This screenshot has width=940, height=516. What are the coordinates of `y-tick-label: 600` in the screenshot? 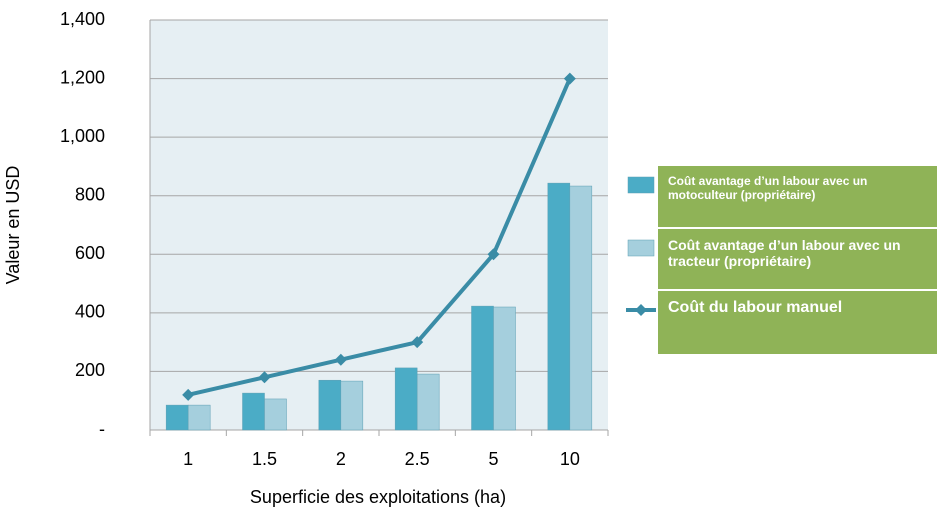 It's located at (90, 253).